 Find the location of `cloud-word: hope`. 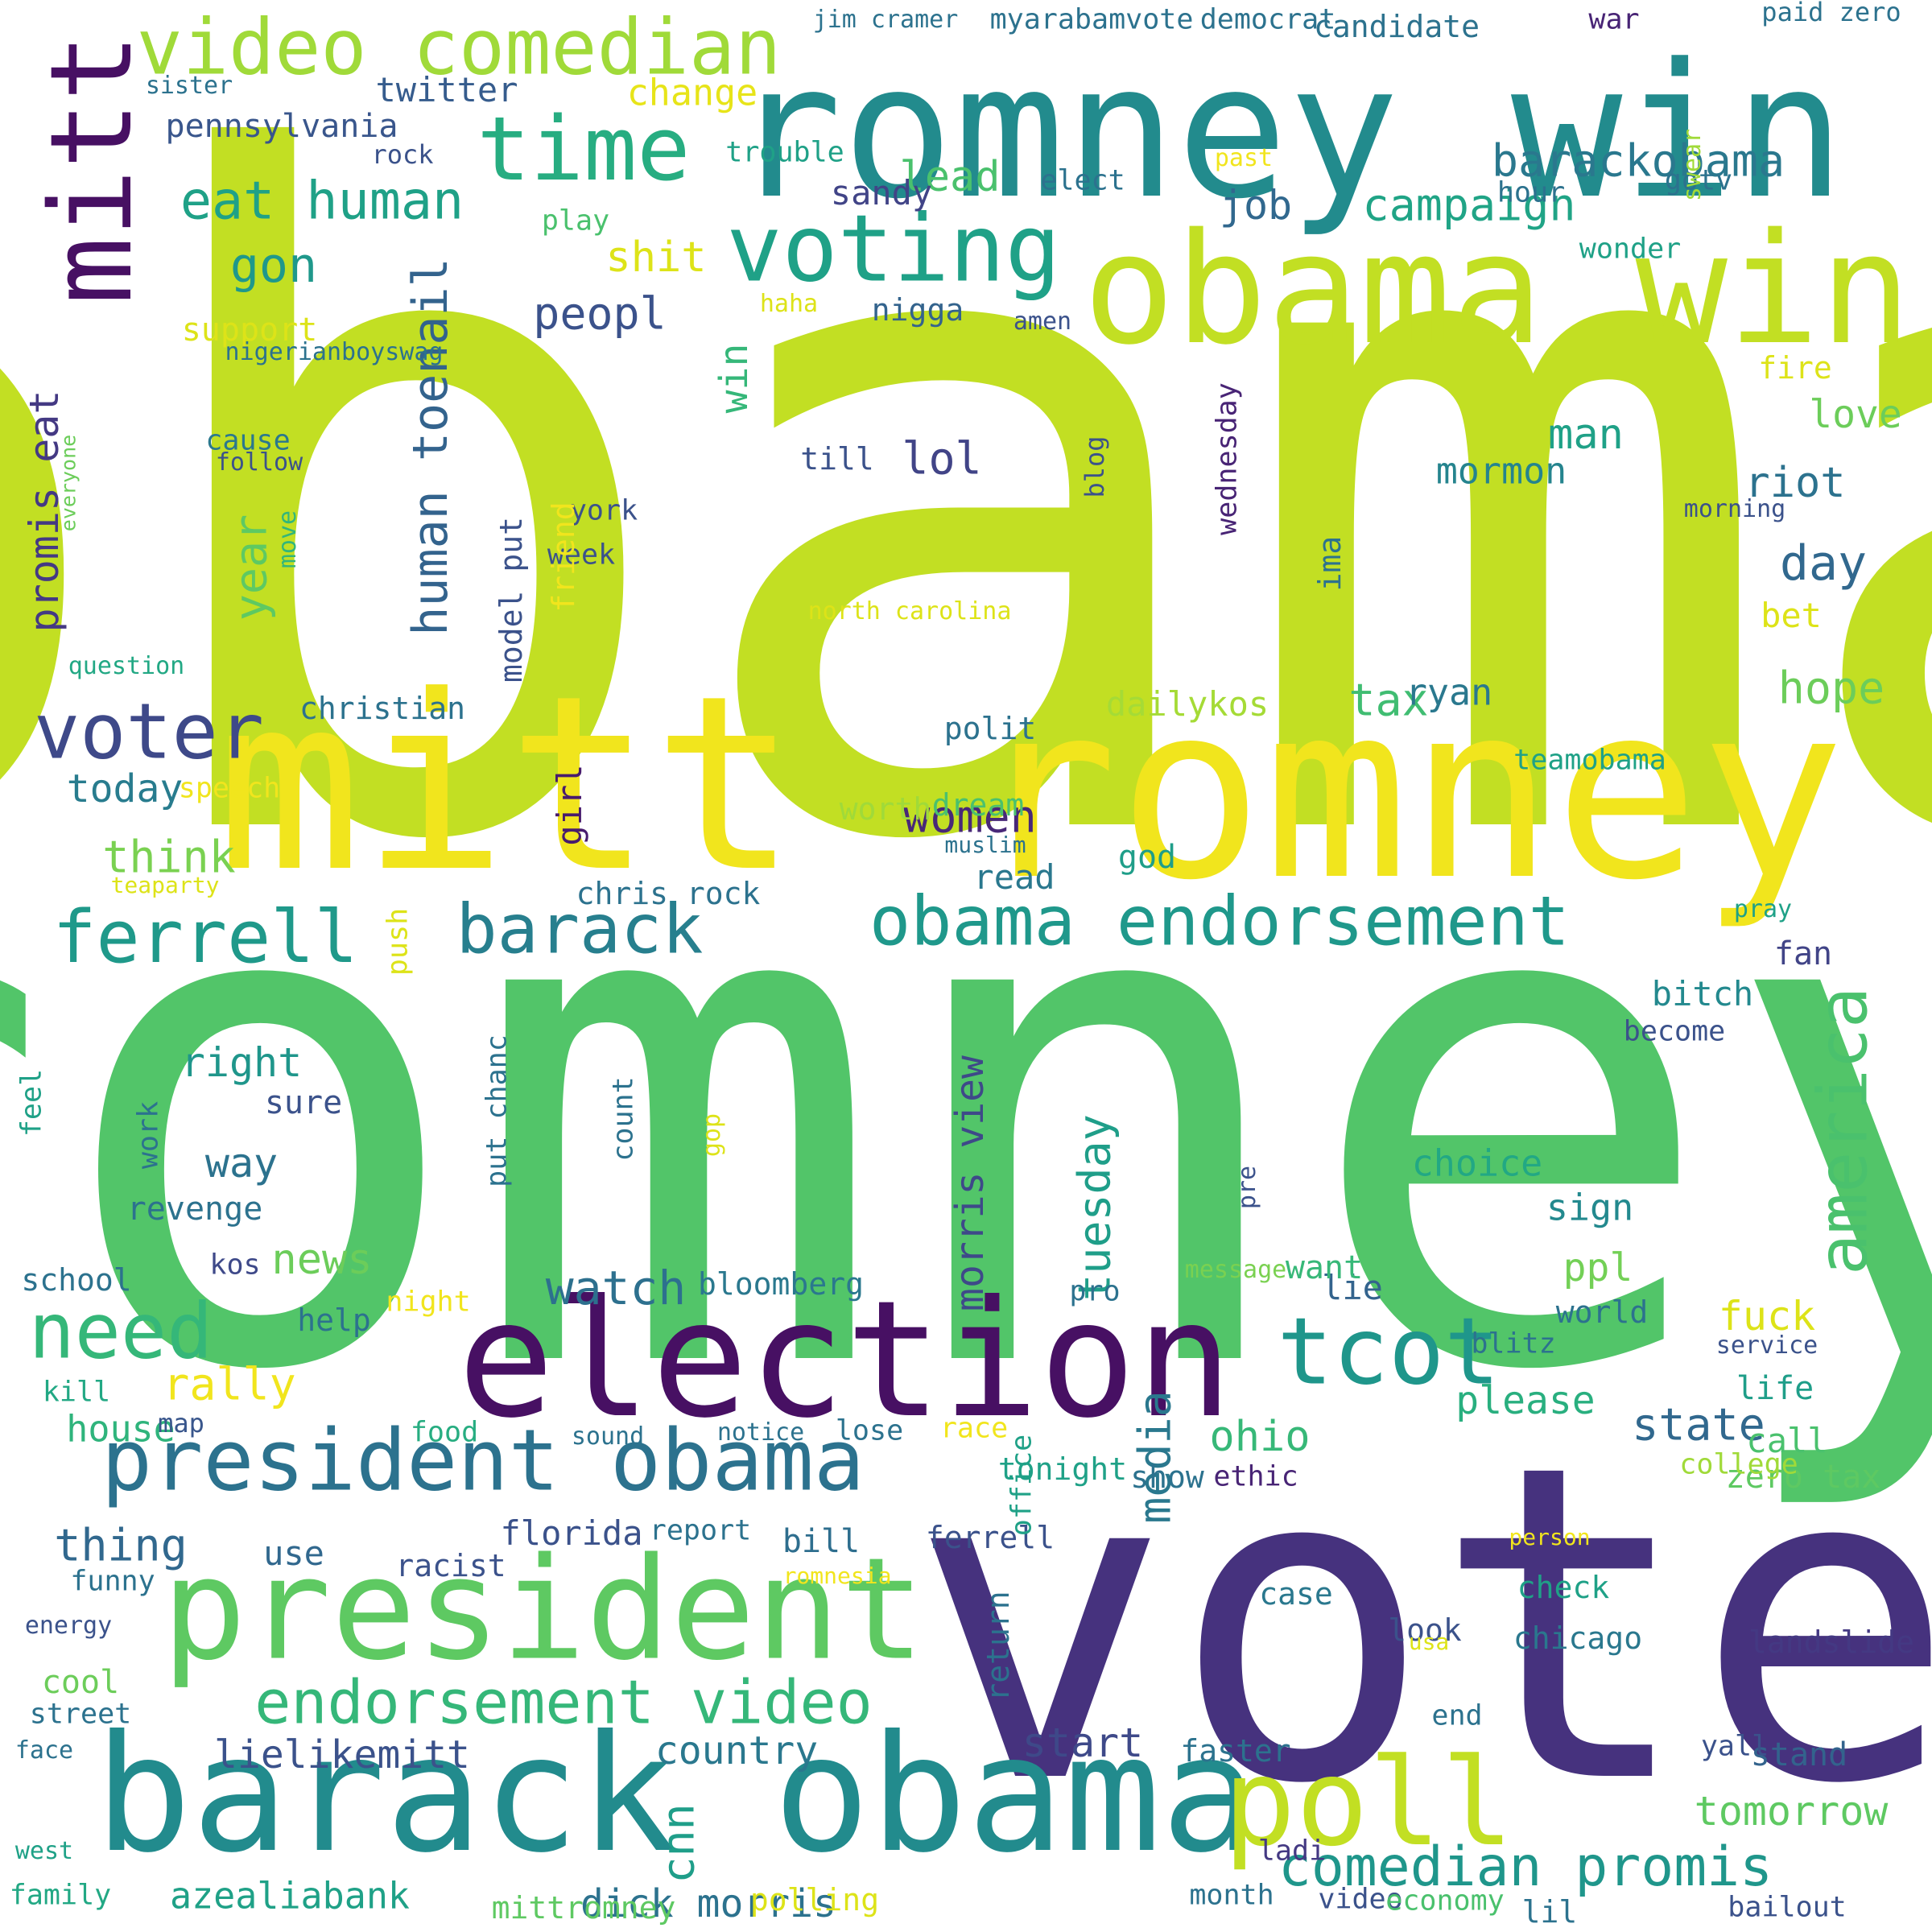

cloud-word: hope is located at coordinates (1831, 688).